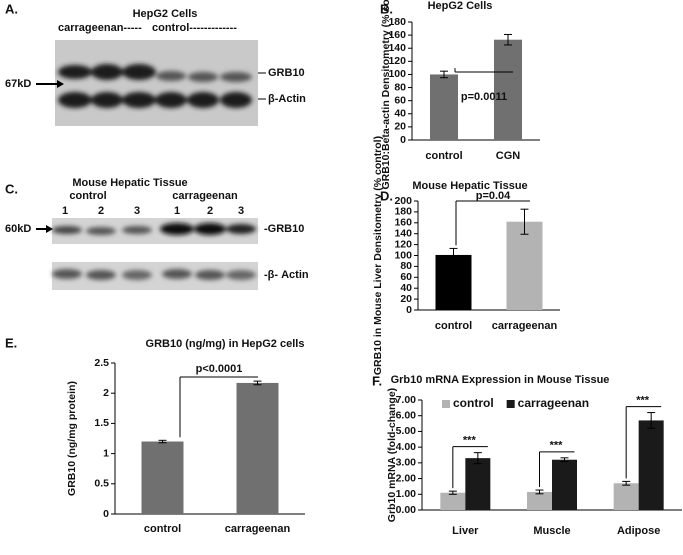 This screenshot has width=683, height=555. I want to click on panel-label: C., so click(11, 188).